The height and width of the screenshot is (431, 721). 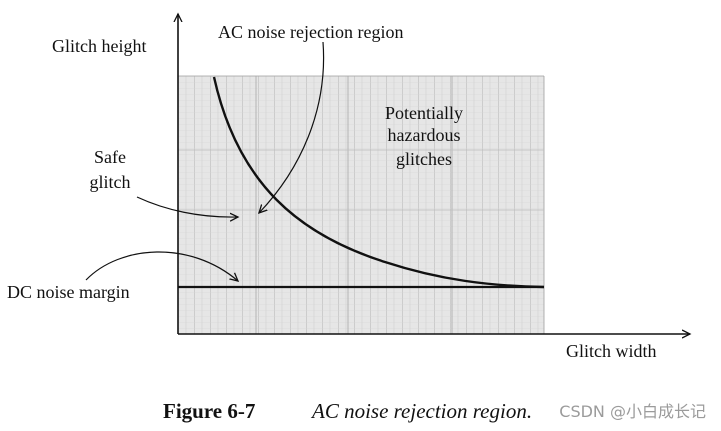 I want to click on hazard-label-line2: hazardous, so click(x=424, y=135).